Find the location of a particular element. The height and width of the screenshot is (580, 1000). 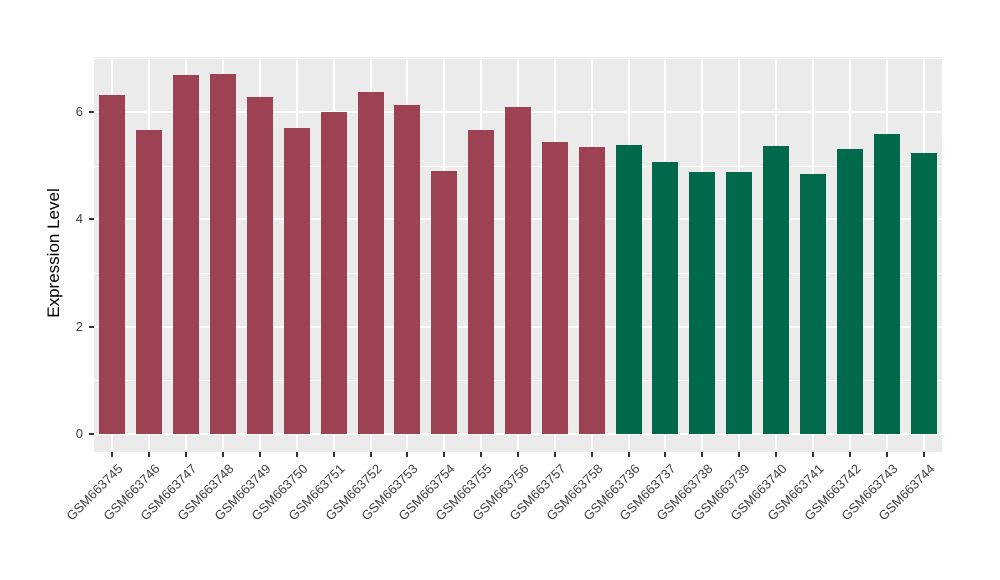

y-tick-label: 2 is located at coordinates (79, 326).